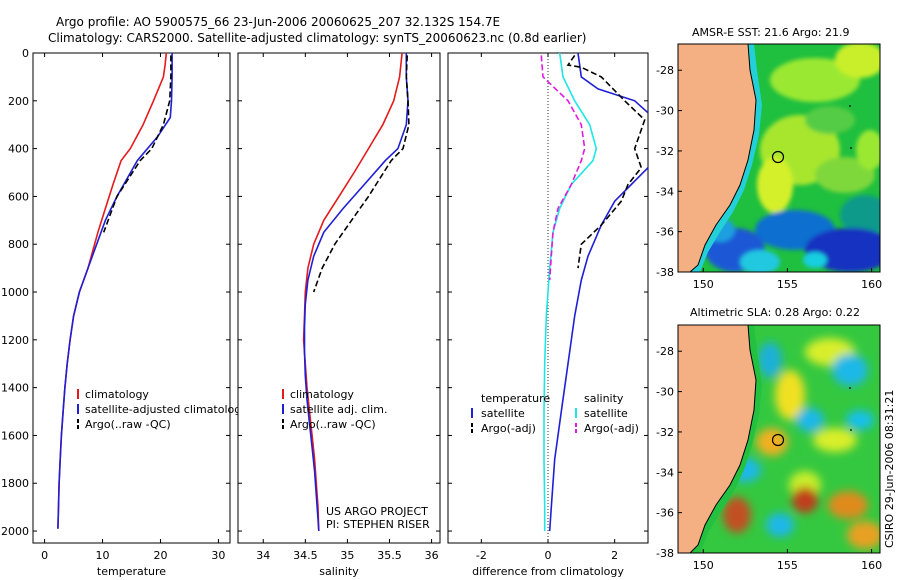 The width and height of the screenshot is (900, 580). Describe the element at coordinates (703, 284) in the screenshot. I see `map-x-tick-label: 150` at that location.